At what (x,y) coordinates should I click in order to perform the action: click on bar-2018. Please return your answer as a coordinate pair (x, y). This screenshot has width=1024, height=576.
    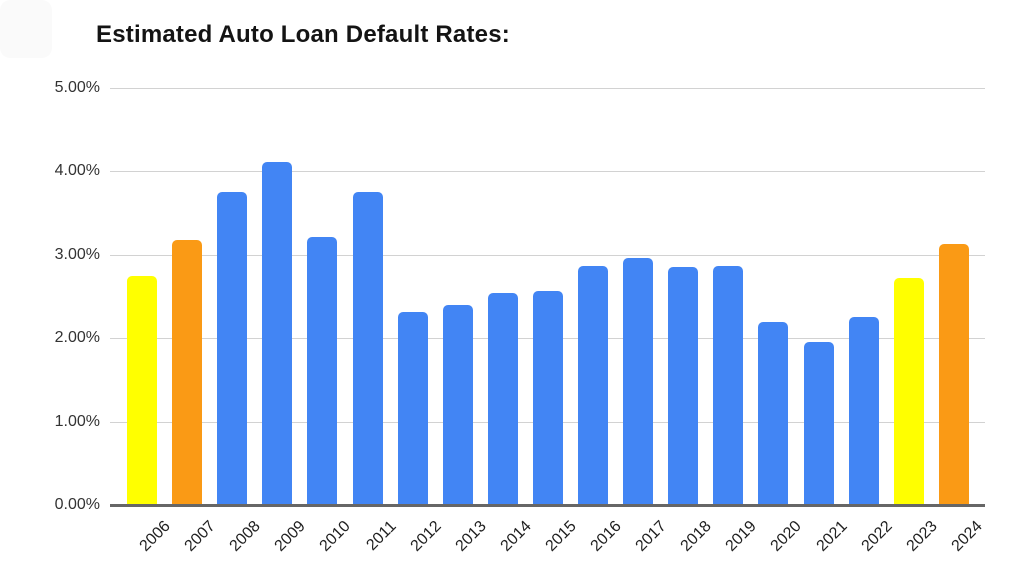
    Looking at the image, I should click on (683, 386).